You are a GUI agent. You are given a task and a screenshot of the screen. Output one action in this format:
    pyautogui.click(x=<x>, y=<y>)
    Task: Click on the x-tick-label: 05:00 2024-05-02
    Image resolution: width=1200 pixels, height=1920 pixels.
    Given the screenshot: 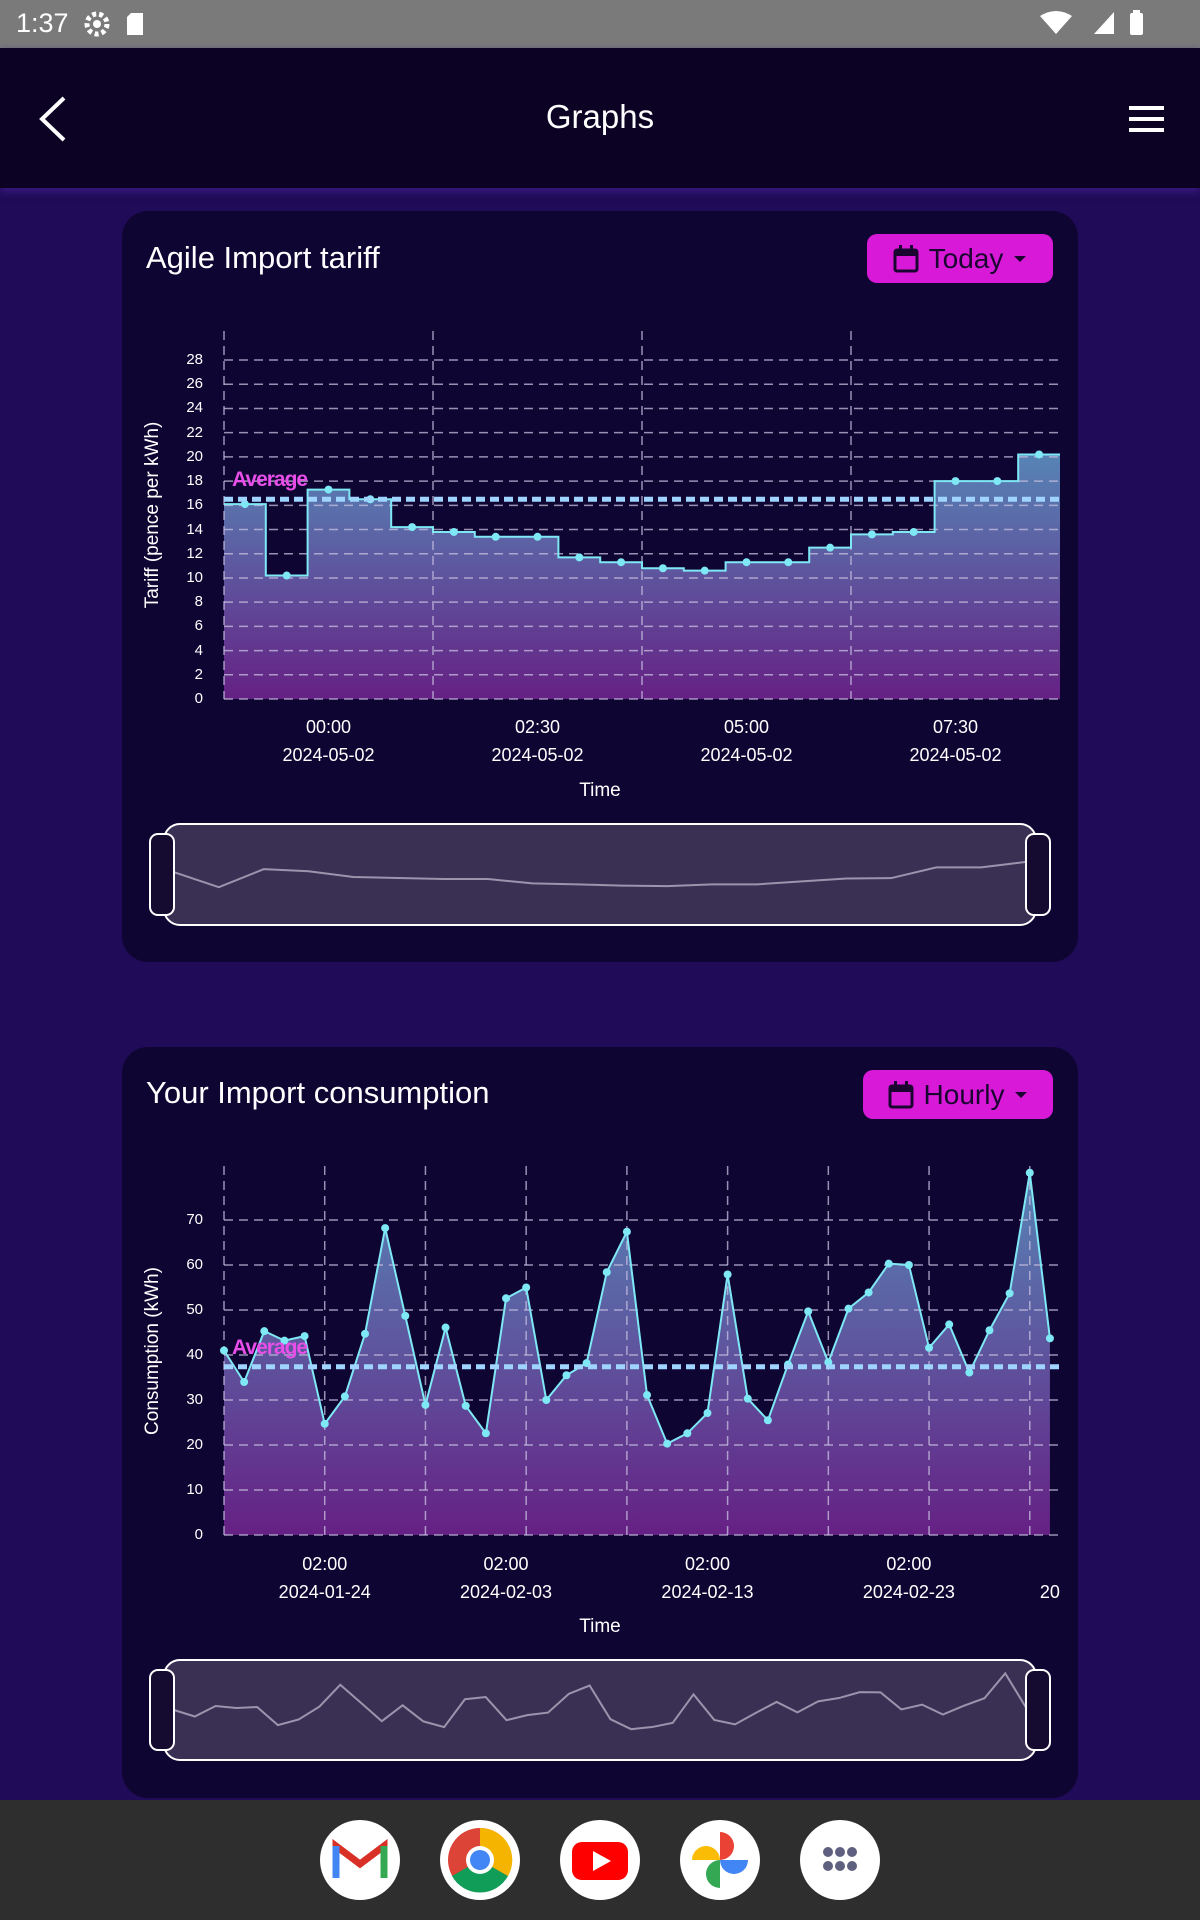 What is the action you would take?
    pyautogui.click(x=746, y=741)
    